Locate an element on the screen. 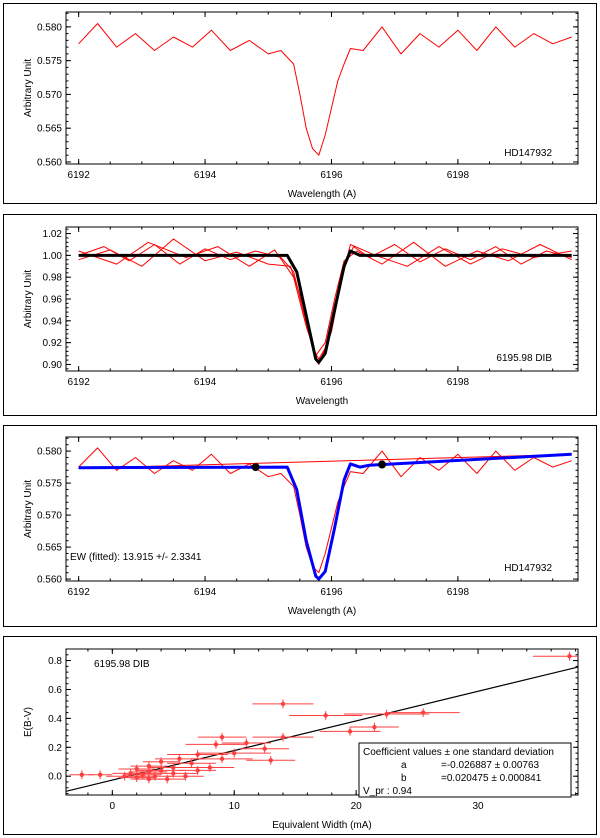 This screenshot has width=600, height=838. legend-row-b-name: b is located at coordinates (404, 778).